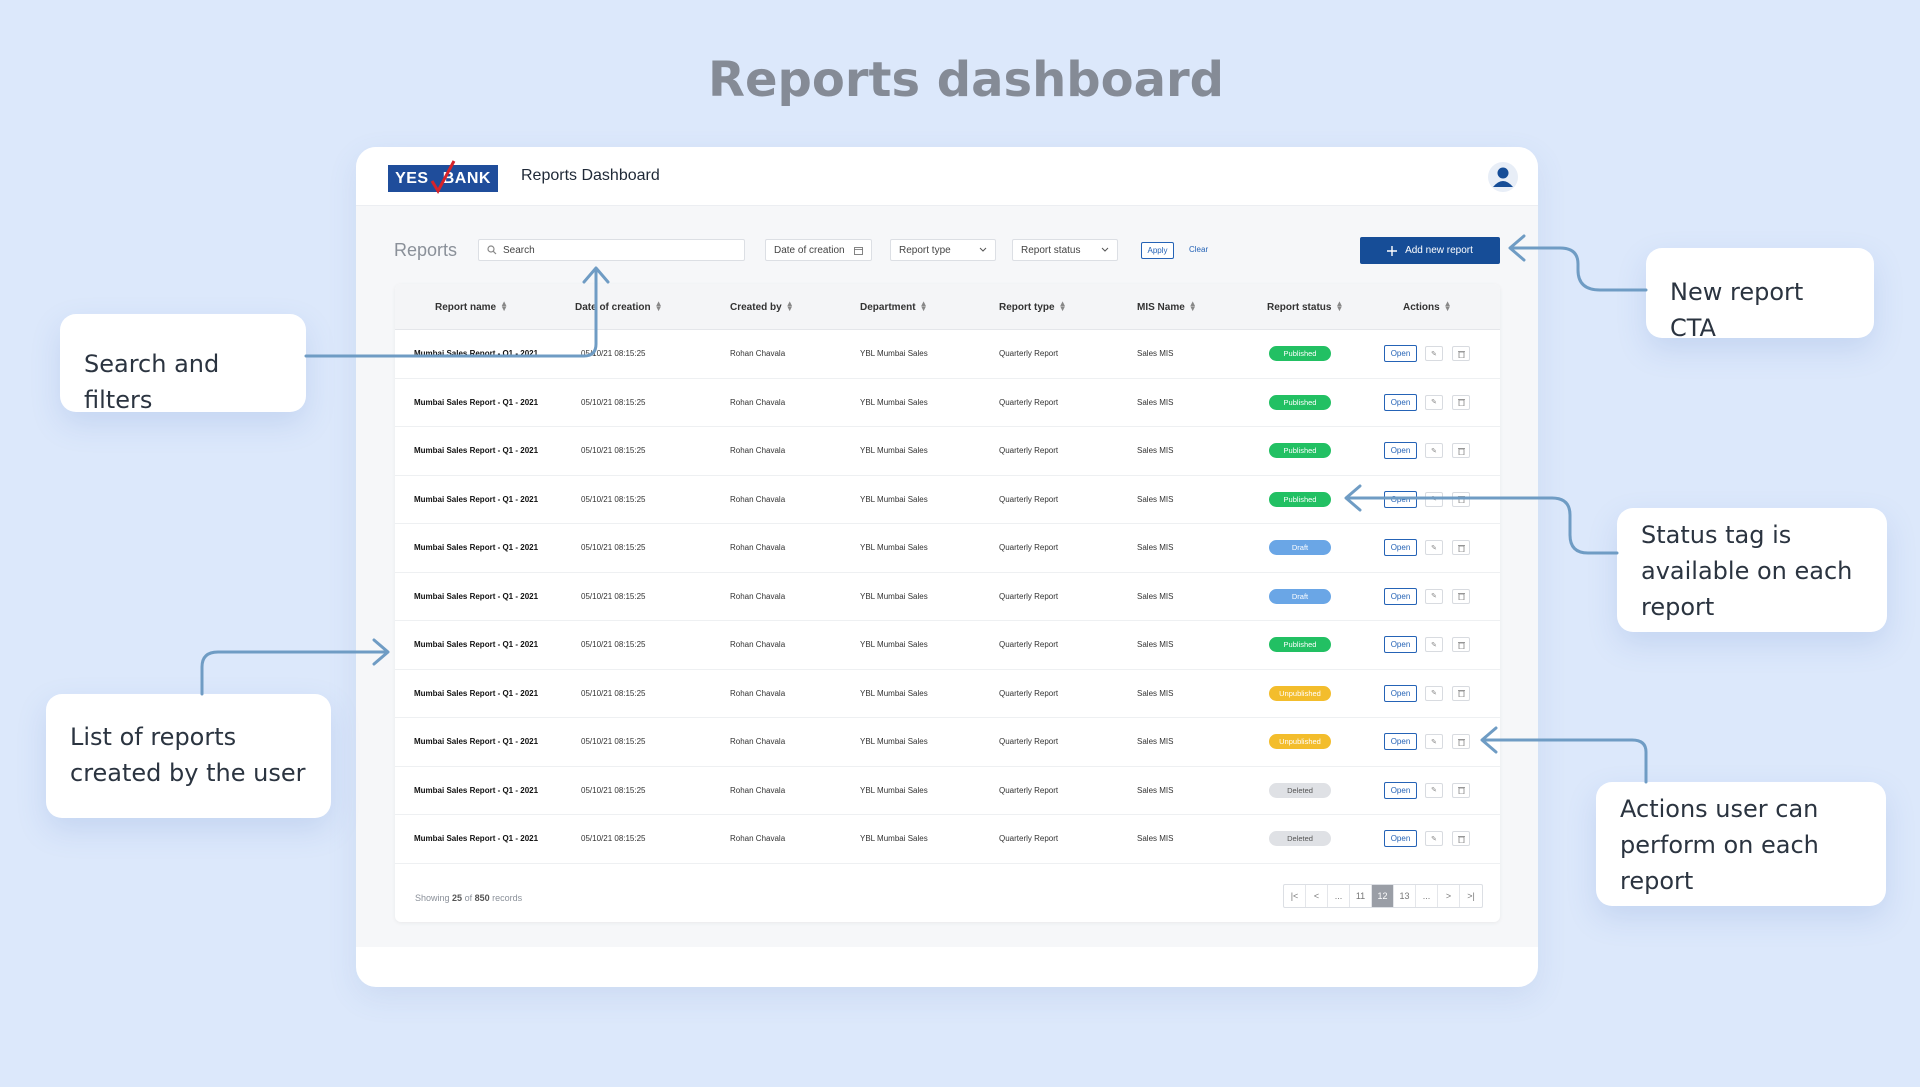 The height and width of the screenshot is (1087, 1920). What do you see at coordinates (1430, 250) in the screenshot?
I see `add-new-report-button: Add new report` at bounding box center [1430, 250].